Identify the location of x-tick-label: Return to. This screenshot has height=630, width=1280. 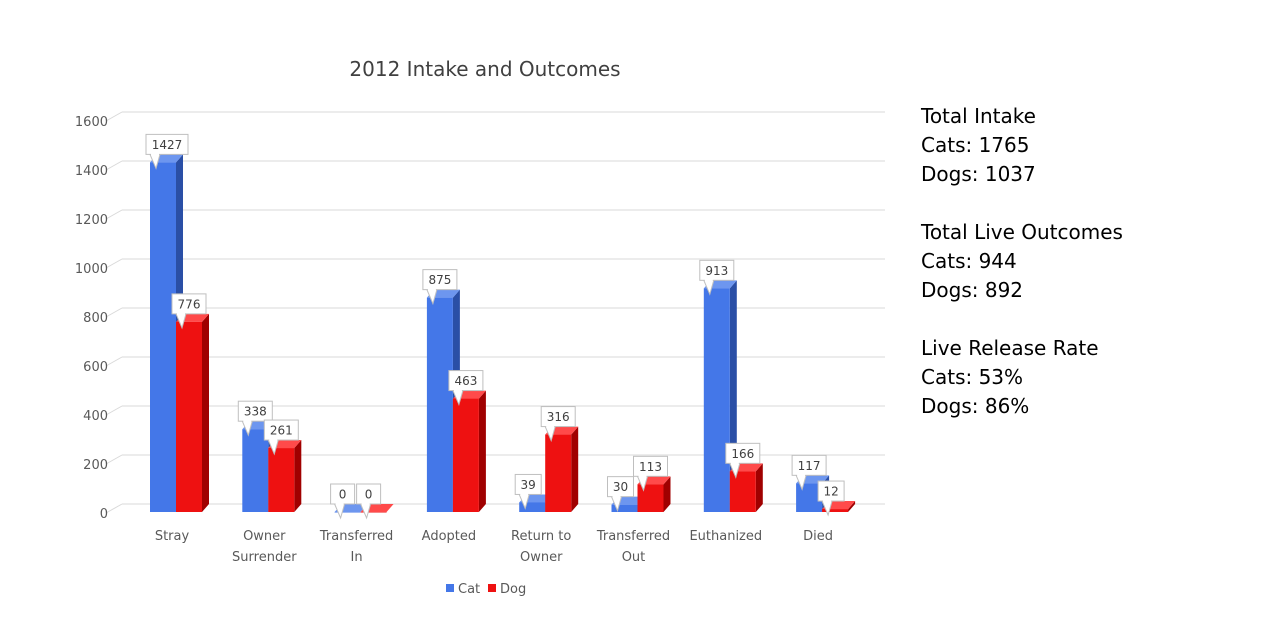
(541, 536).